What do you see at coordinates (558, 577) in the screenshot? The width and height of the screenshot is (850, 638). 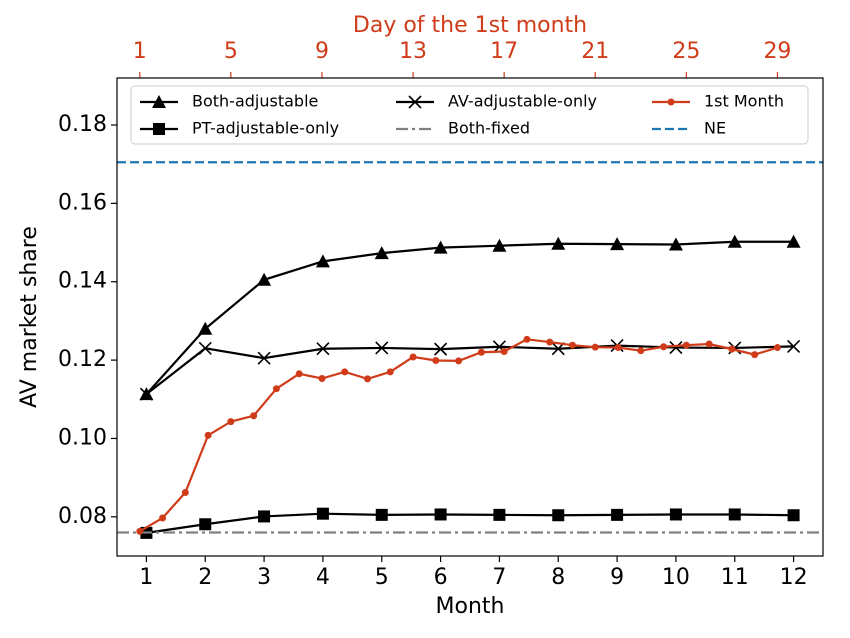 I see `x-tick-label: 8` at bounding box center [558, 577].